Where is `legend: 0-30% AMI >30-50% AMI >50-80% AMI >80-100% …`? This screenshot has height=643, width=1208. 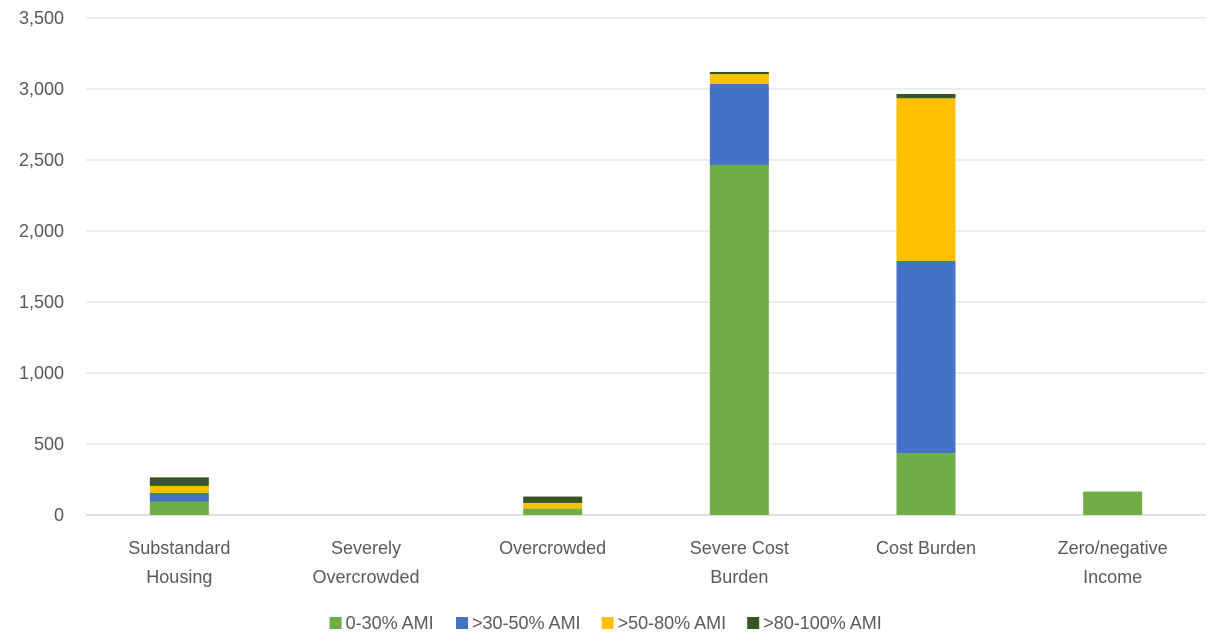 legend: 0-30% AMI >30-50% AMI >50-80% AMI >80-100% … is located at coordinates (605, 623).